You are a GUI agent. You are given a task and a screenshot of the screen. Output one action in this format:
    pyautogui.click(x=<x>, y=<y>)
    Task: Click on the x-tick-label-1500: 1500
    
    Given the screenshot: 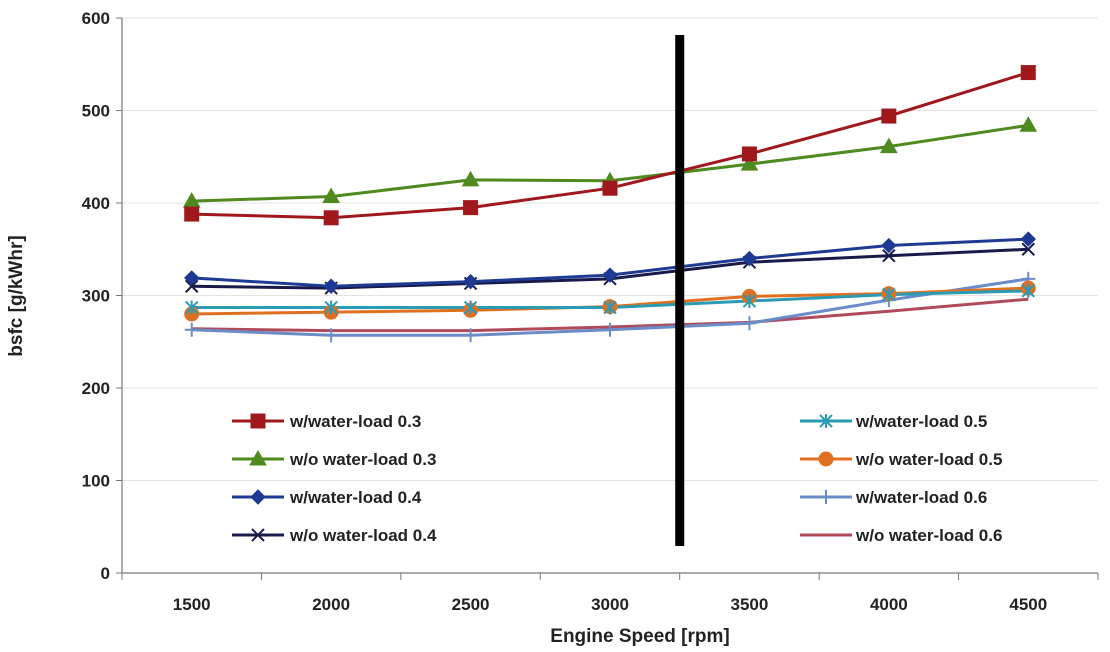 What is the action you would take?
    pyautogui.click(x=192, y=604)
    